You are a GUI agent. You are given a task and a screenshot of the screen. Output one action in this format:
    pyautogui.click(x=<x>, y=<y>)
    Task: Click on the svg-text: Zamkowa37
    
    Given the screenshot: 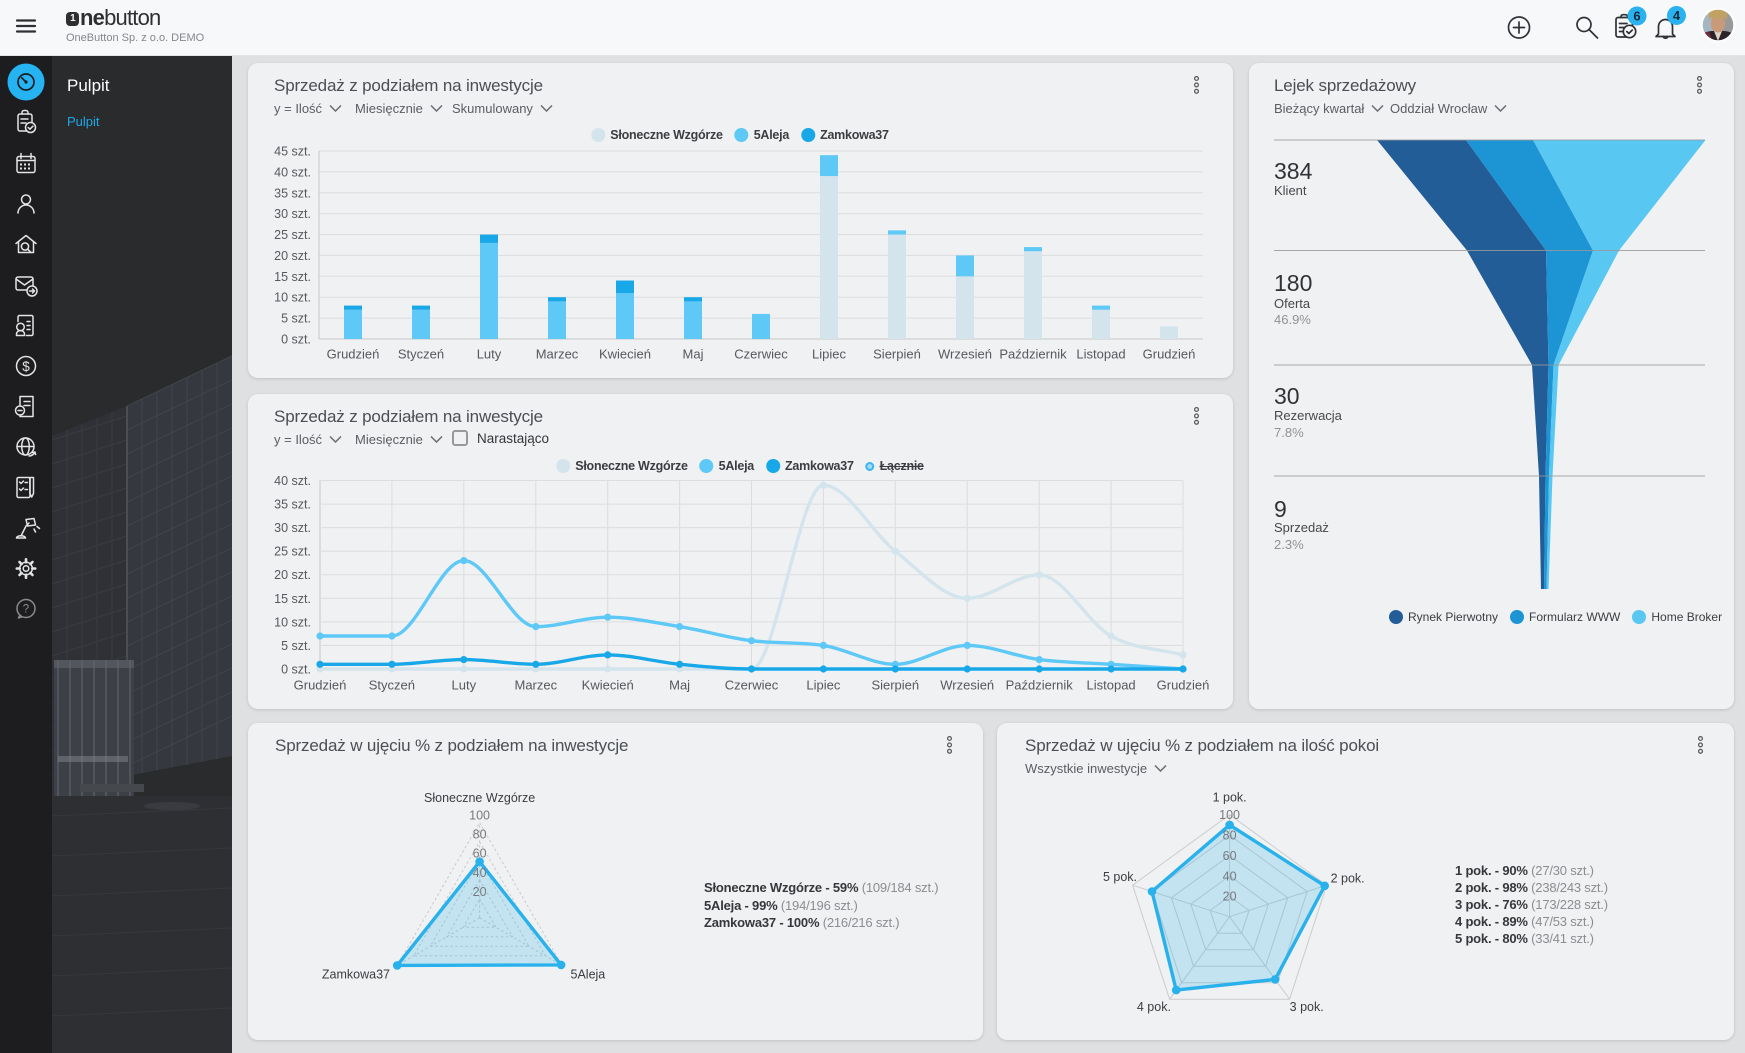 What is the action you would take?
    pyautogui.click(x=356, y=975)
    